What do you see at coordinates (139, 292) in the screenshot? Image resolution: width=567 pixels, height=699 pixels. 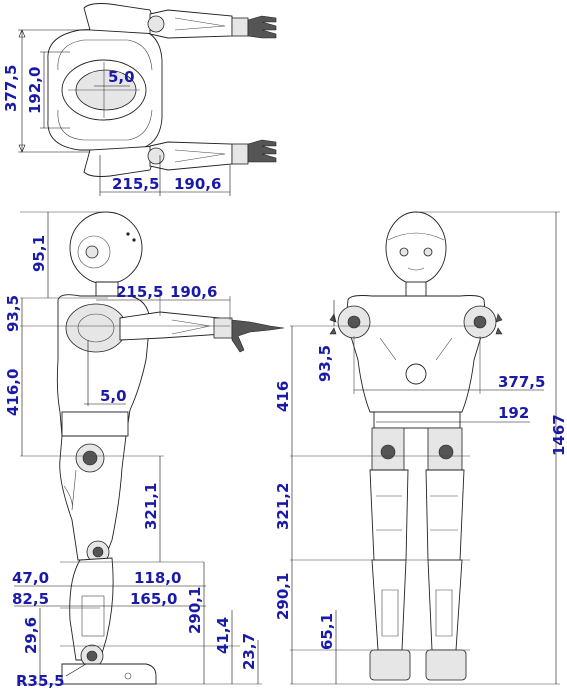 I see `dim-side-shoulder: 215,5` at bounding box center [139, 292].